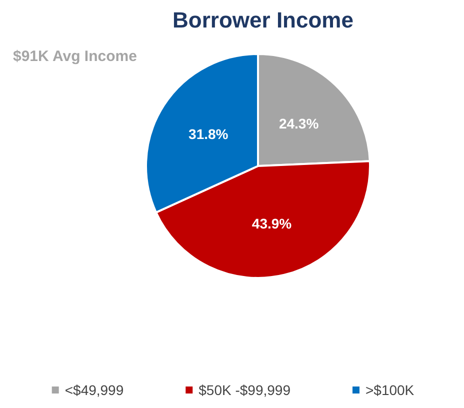 The image size is (464, 408). I want to click on legend-label: >$100K, so click(390, 390).